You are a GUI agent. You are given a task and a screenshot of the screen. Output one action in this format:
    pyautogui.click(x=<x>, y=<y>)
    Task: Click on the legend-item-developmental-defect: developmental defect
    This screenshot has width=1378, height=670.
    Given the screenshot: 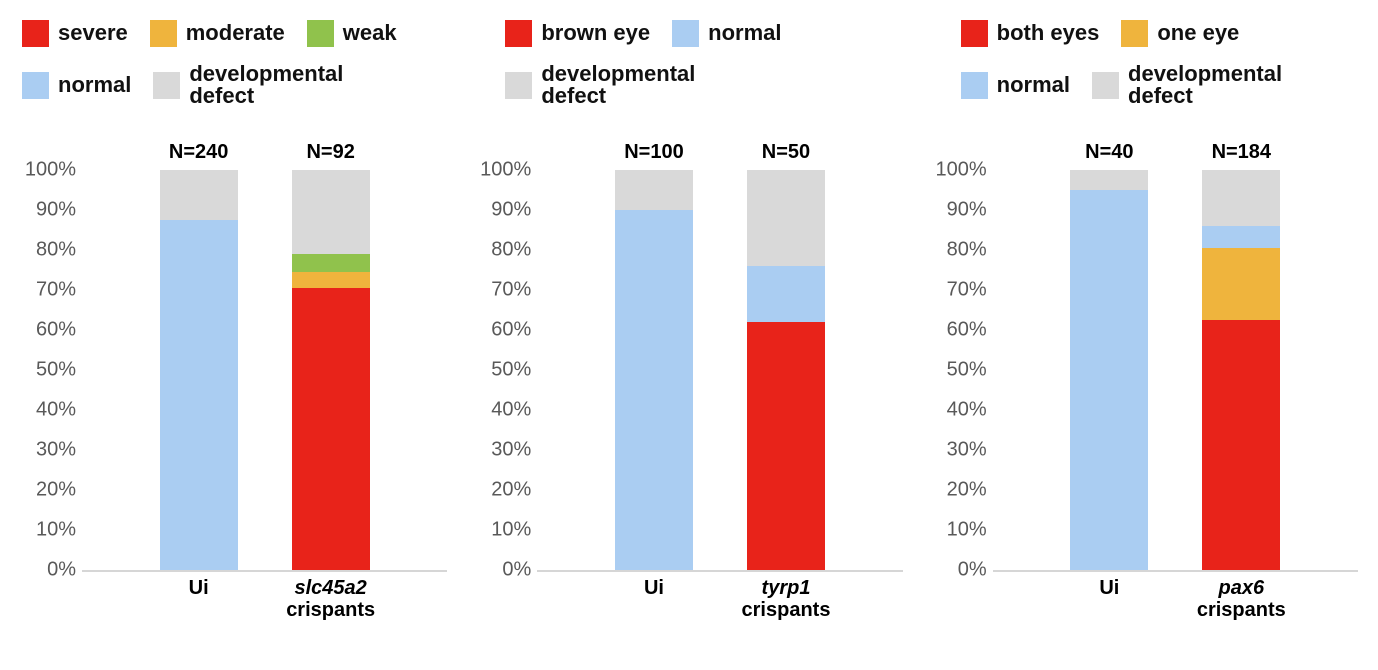 What is the action you would take?
    pyautogui.click(x=600, y=85)
    